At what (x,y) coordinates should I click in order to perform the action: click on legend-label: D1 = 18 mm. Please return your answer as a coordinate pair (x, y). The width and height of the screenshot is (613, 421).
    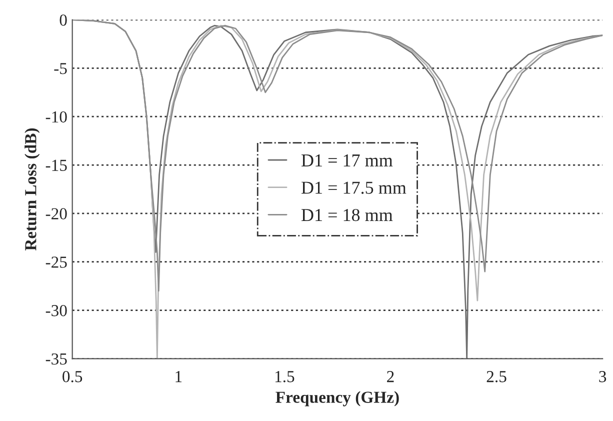
    Looking at the image, I should click on (347, 215).